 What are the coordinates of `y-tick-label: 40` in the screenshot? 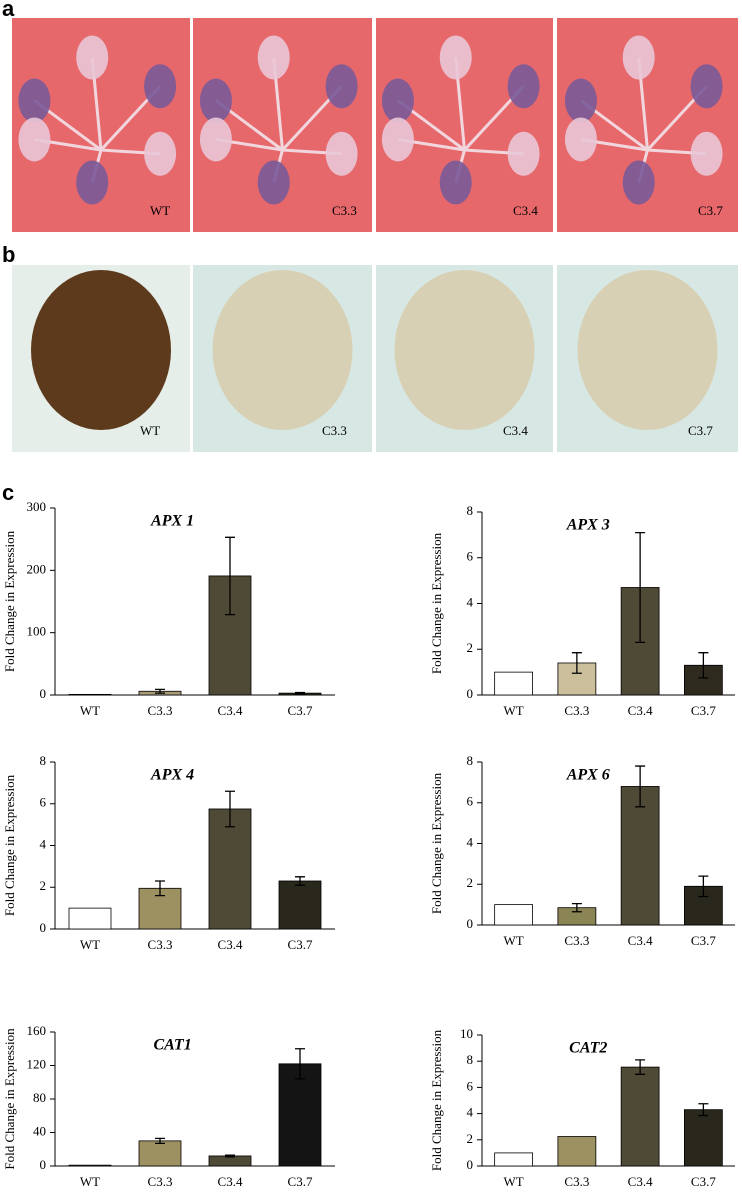 It's located at (39, 1130).